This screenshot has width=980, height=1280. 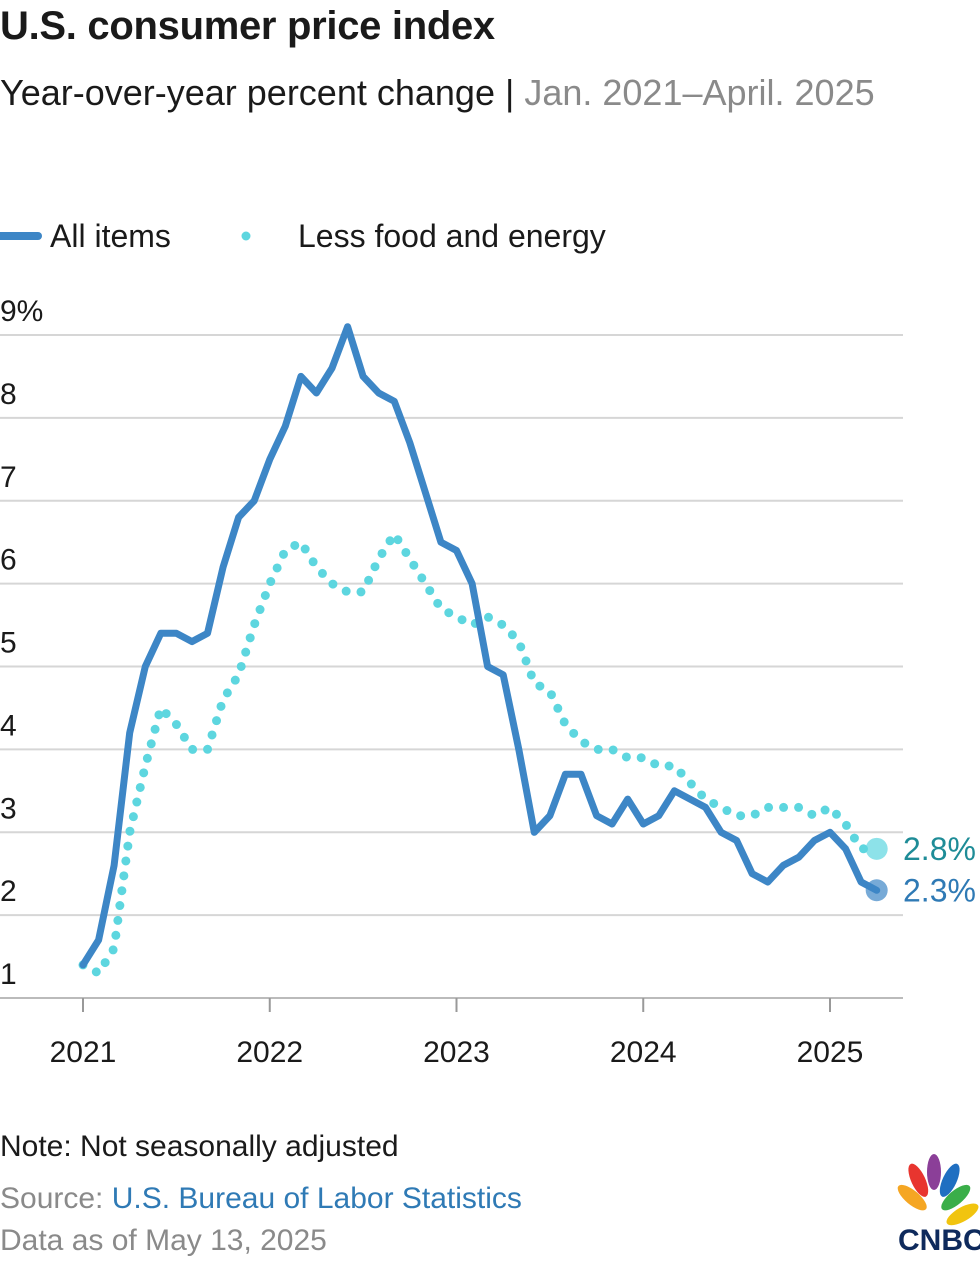 I want to click on x-tick-label: 2021, so click(x=83, y=1052).